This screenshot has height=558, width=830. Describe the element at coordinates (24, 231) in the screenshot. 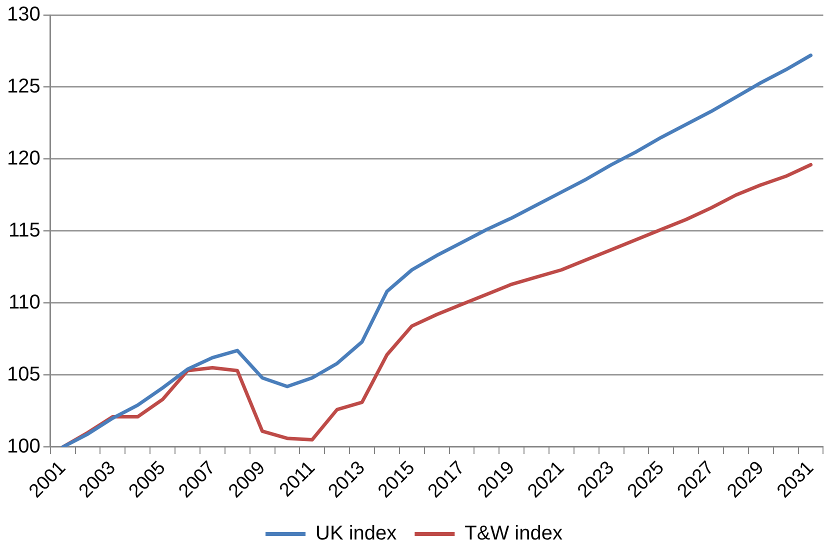

I see `y-tick-label: 115` at that location.